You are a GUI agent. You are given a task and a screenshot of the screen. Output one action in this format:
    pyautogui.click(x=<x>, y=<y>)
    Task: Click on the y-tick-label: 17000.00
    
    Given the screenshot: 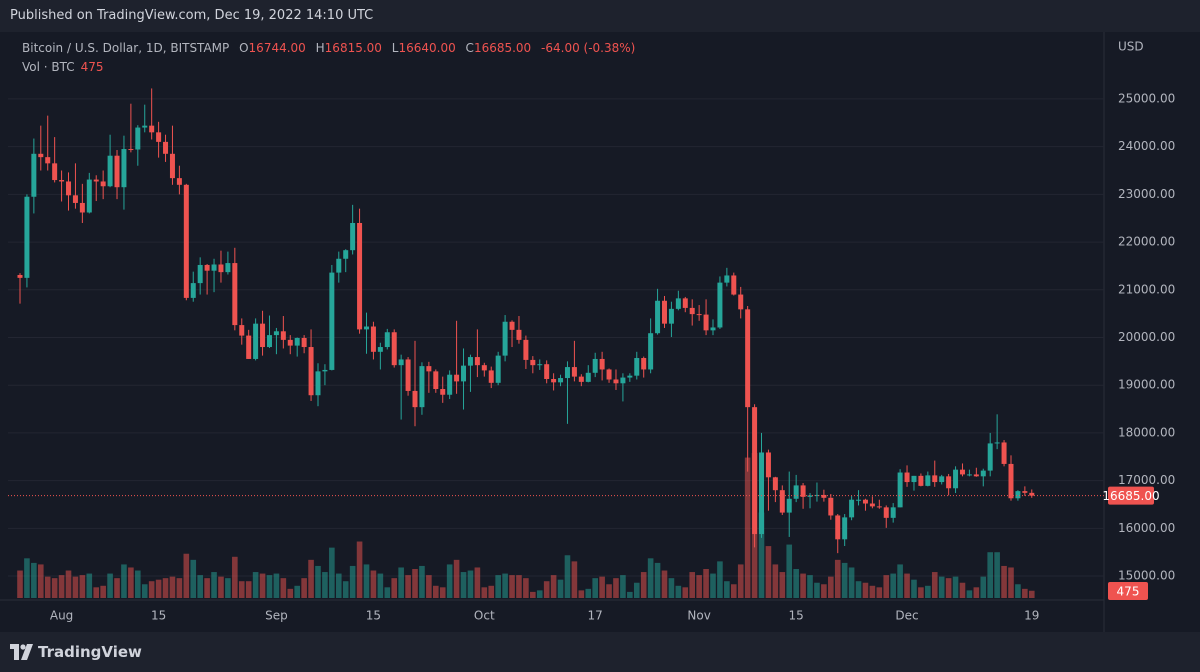 What is the action you would take?
    pyautogui.click(x=1146, y=480)
    